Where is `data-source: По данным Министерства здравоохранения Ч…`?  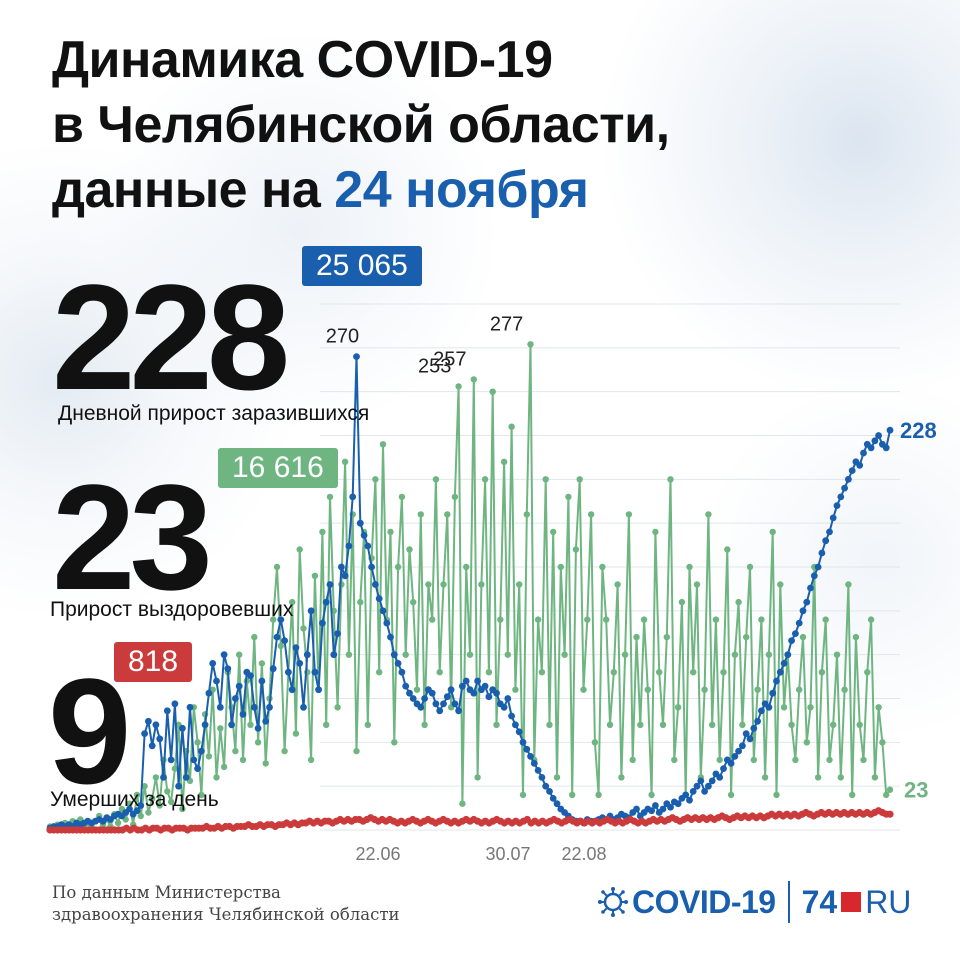
data-source: По данным Министерства здравоохранения Ч… is located at coordinates (225, 904).